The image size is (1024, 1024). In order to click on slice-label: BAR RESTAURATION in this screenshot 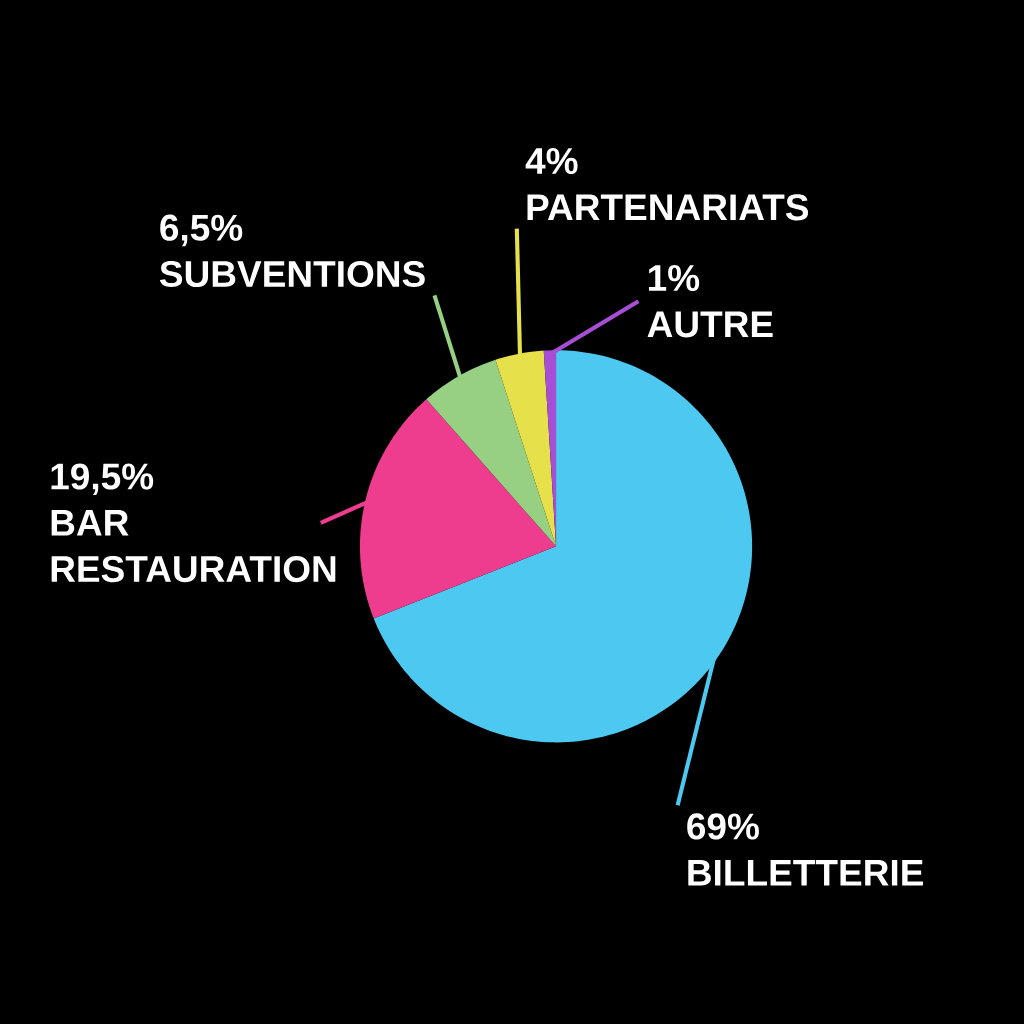, I will do `click(193, 546)`.